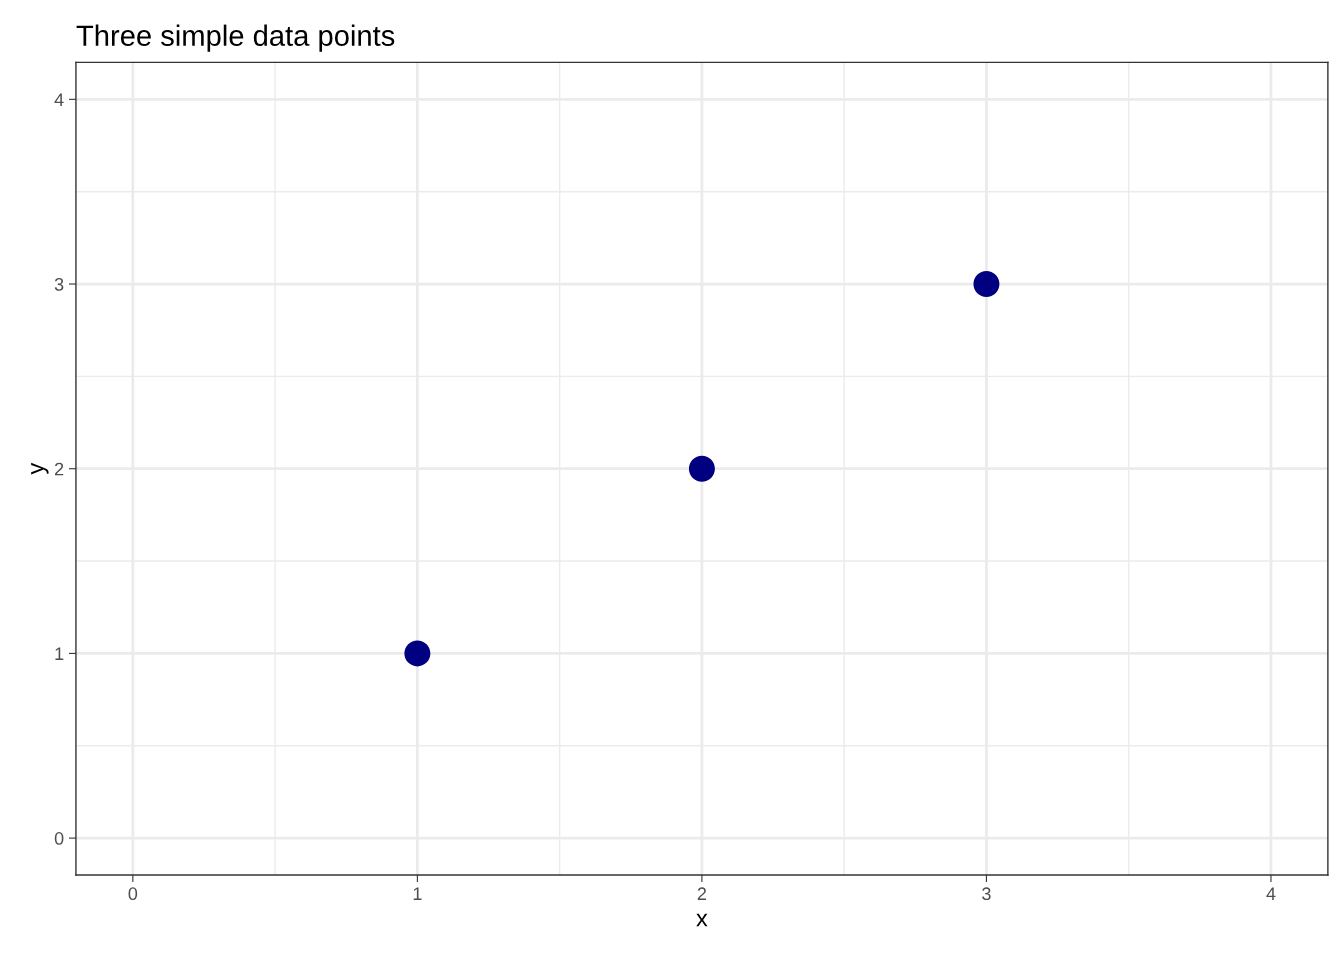 This screenshot has height=960, width=1344. I want to click on y-tick-label: 2, so click(59, 469).